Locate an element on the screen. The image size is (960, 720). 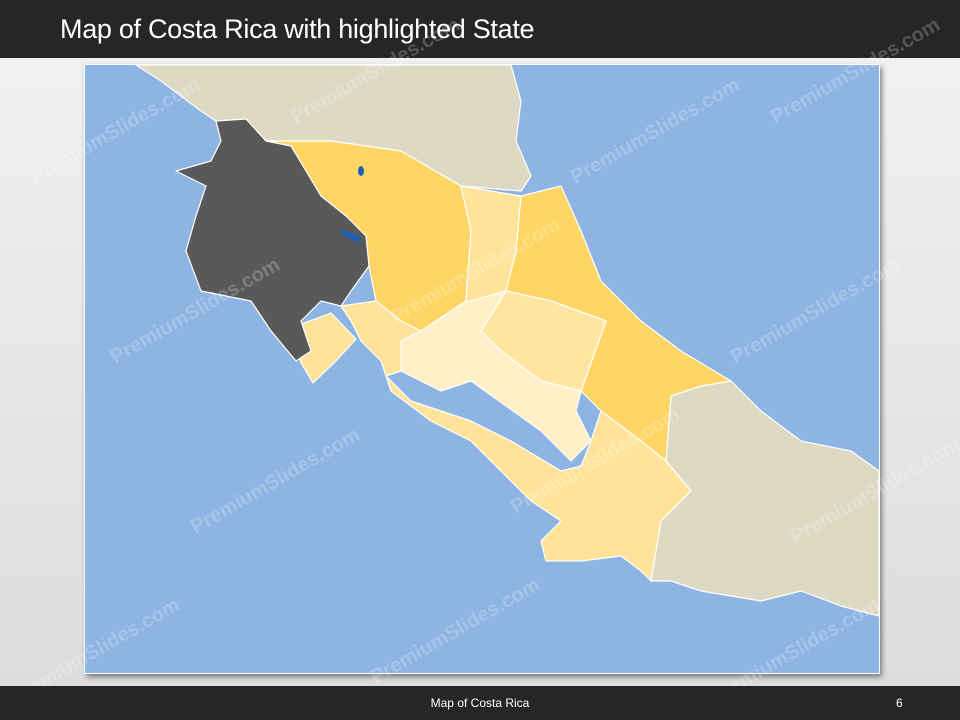
title-bar: Map of Costa Rica with highlighted State is located at coordinates (480, 29).